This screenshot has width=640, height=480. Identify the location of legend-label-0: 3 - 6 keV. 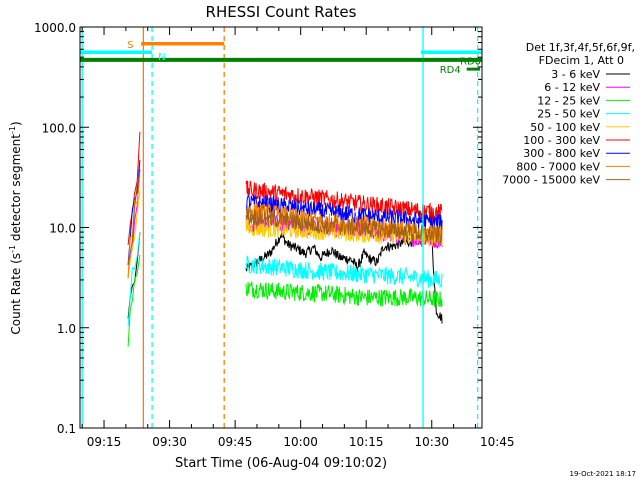
(575, 74).